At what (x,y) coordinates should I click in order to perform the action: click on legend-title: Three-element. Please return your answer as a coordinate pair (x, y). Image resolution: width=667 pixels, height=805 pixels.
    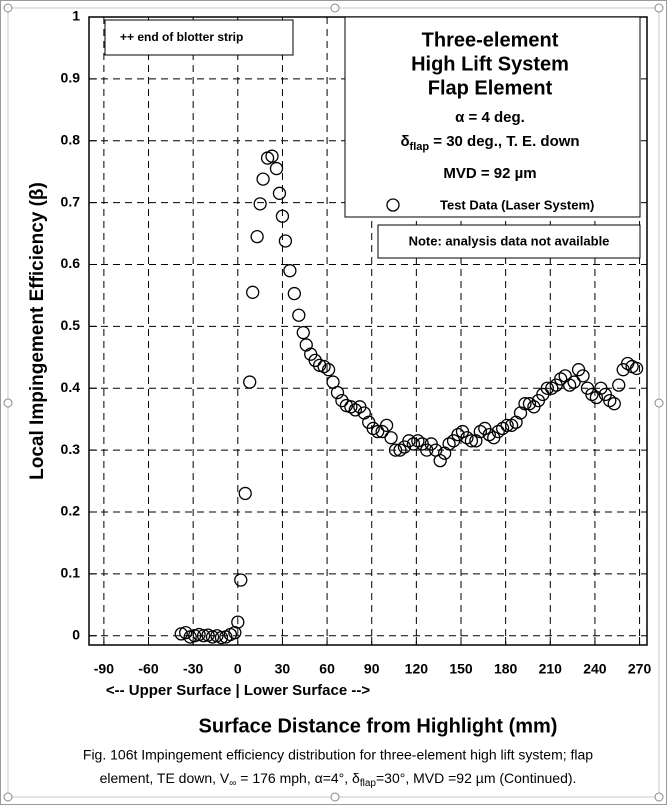
    Looking at the image, I should click on (490, 40).